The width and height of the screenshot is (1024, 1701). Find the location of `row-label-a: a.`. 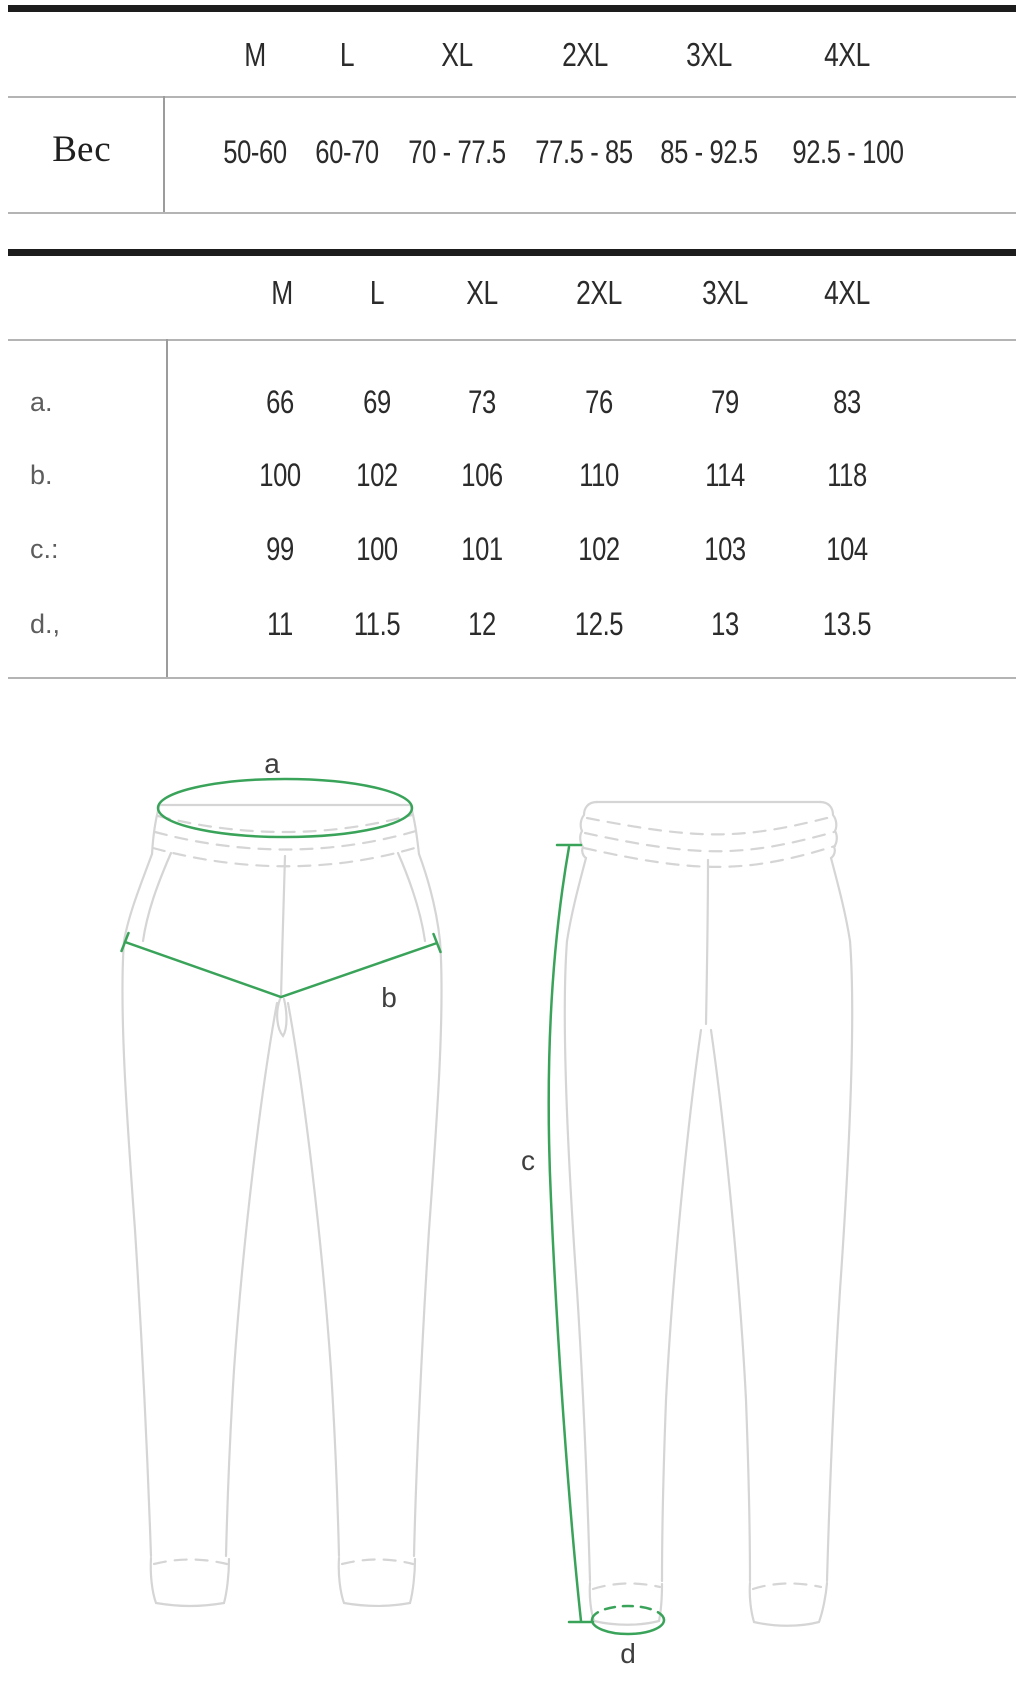

row-label-a: a. is located at coordinates (41, 402).